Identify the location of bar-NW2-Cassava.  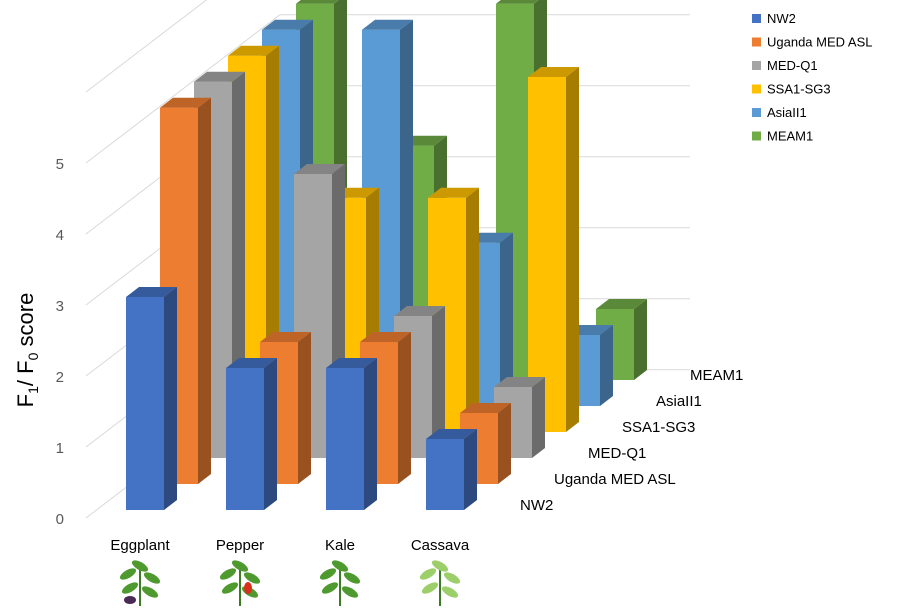
(451, 469).